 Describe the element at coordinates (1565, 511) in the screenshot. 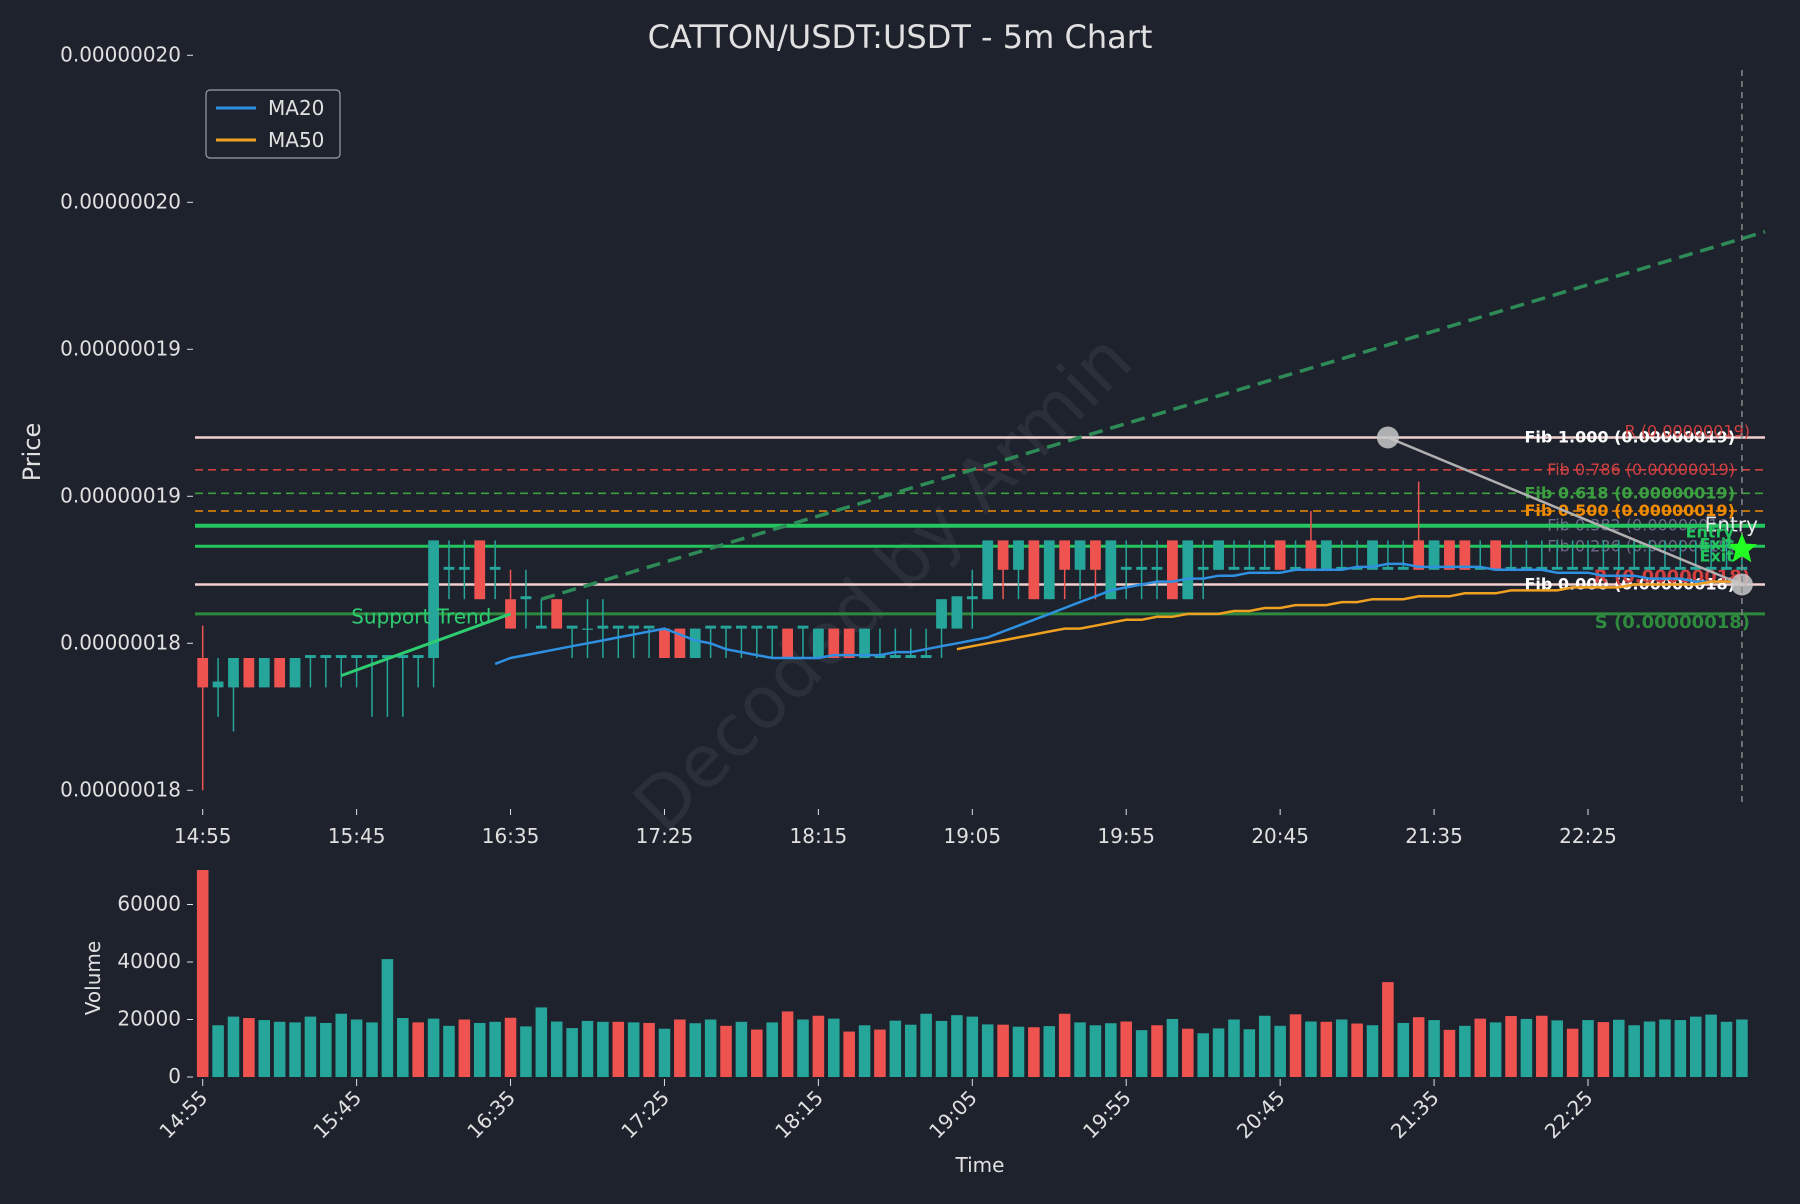

I see `swing-line` at that location.